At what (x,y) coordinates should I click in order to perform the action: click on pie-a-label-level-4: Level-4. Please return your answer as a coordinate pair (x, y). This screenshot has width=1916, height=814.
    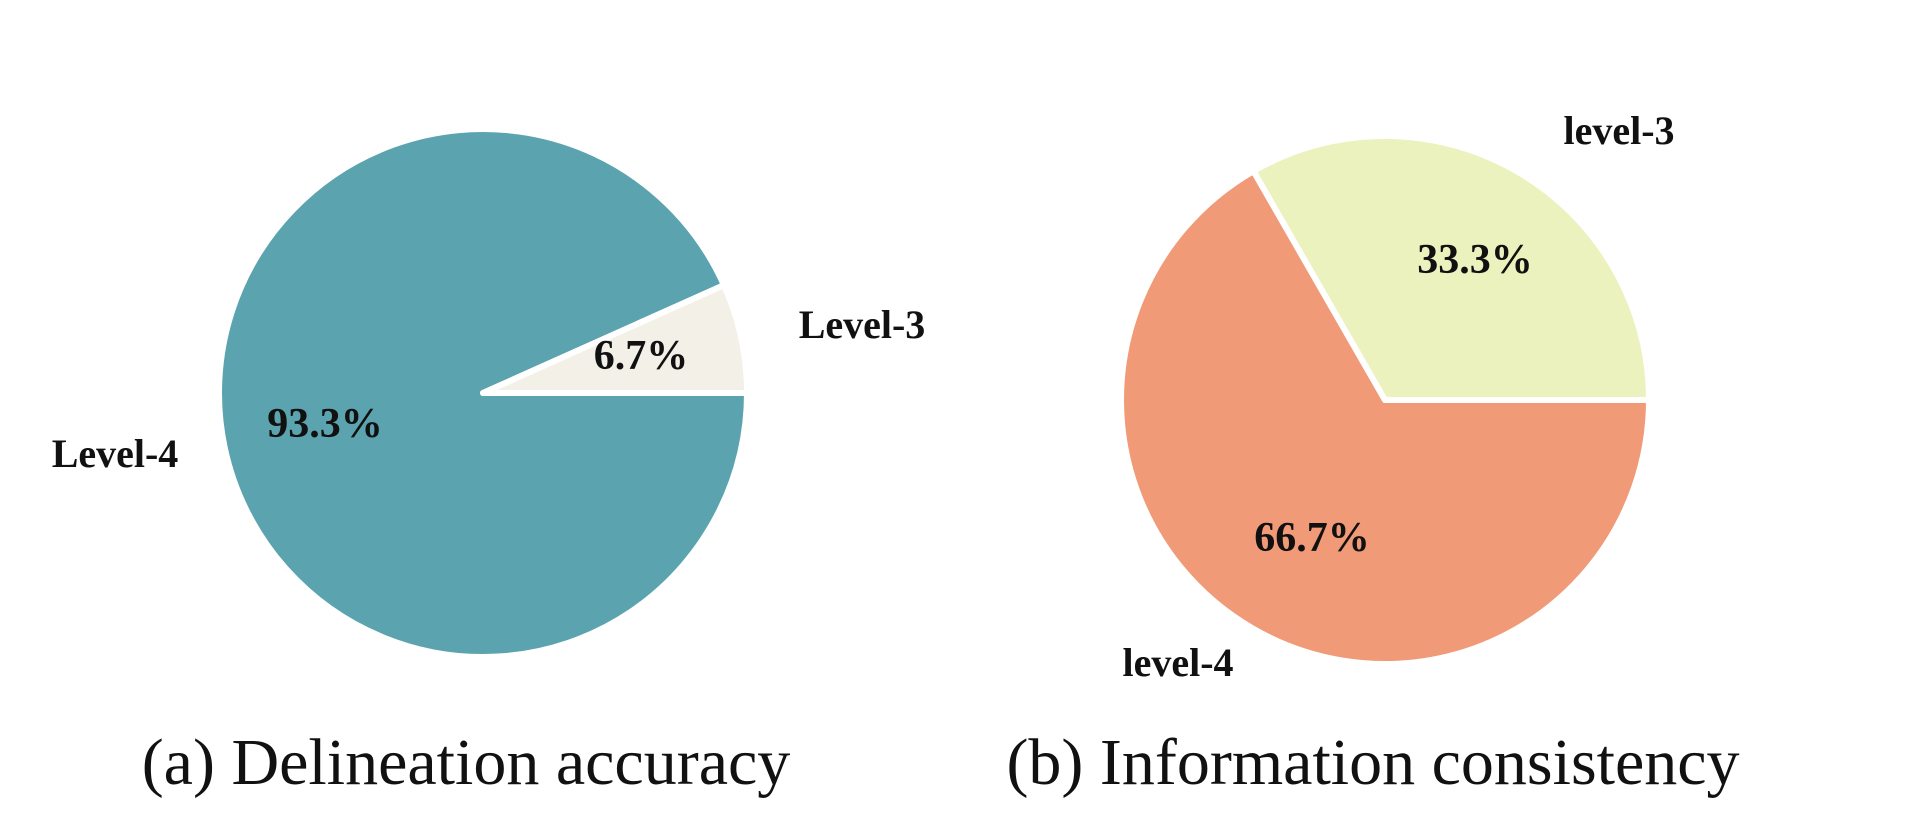
    Looking at the image, I should click on (115, 453).